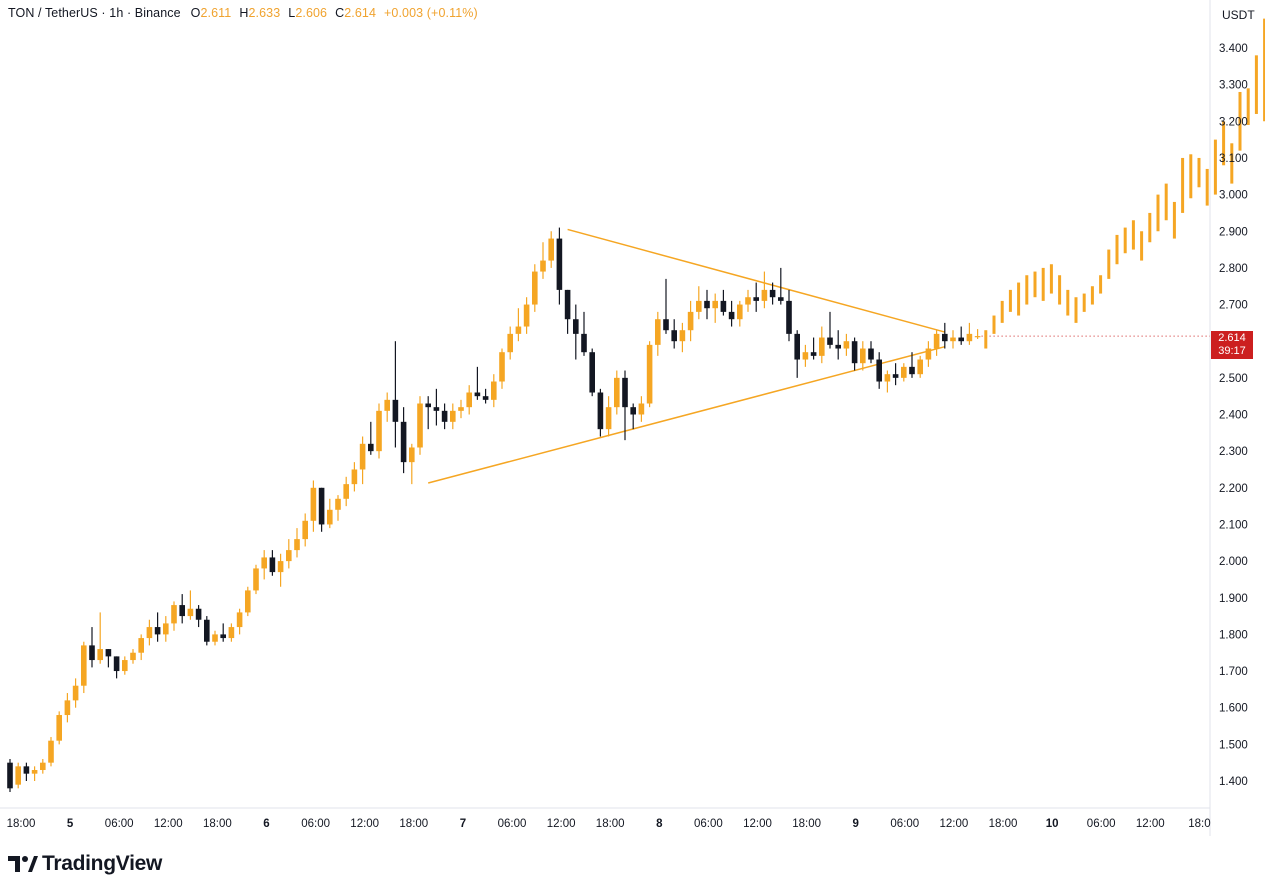  I want to click on price-tick-label: 1.600, so click(1233, 709).